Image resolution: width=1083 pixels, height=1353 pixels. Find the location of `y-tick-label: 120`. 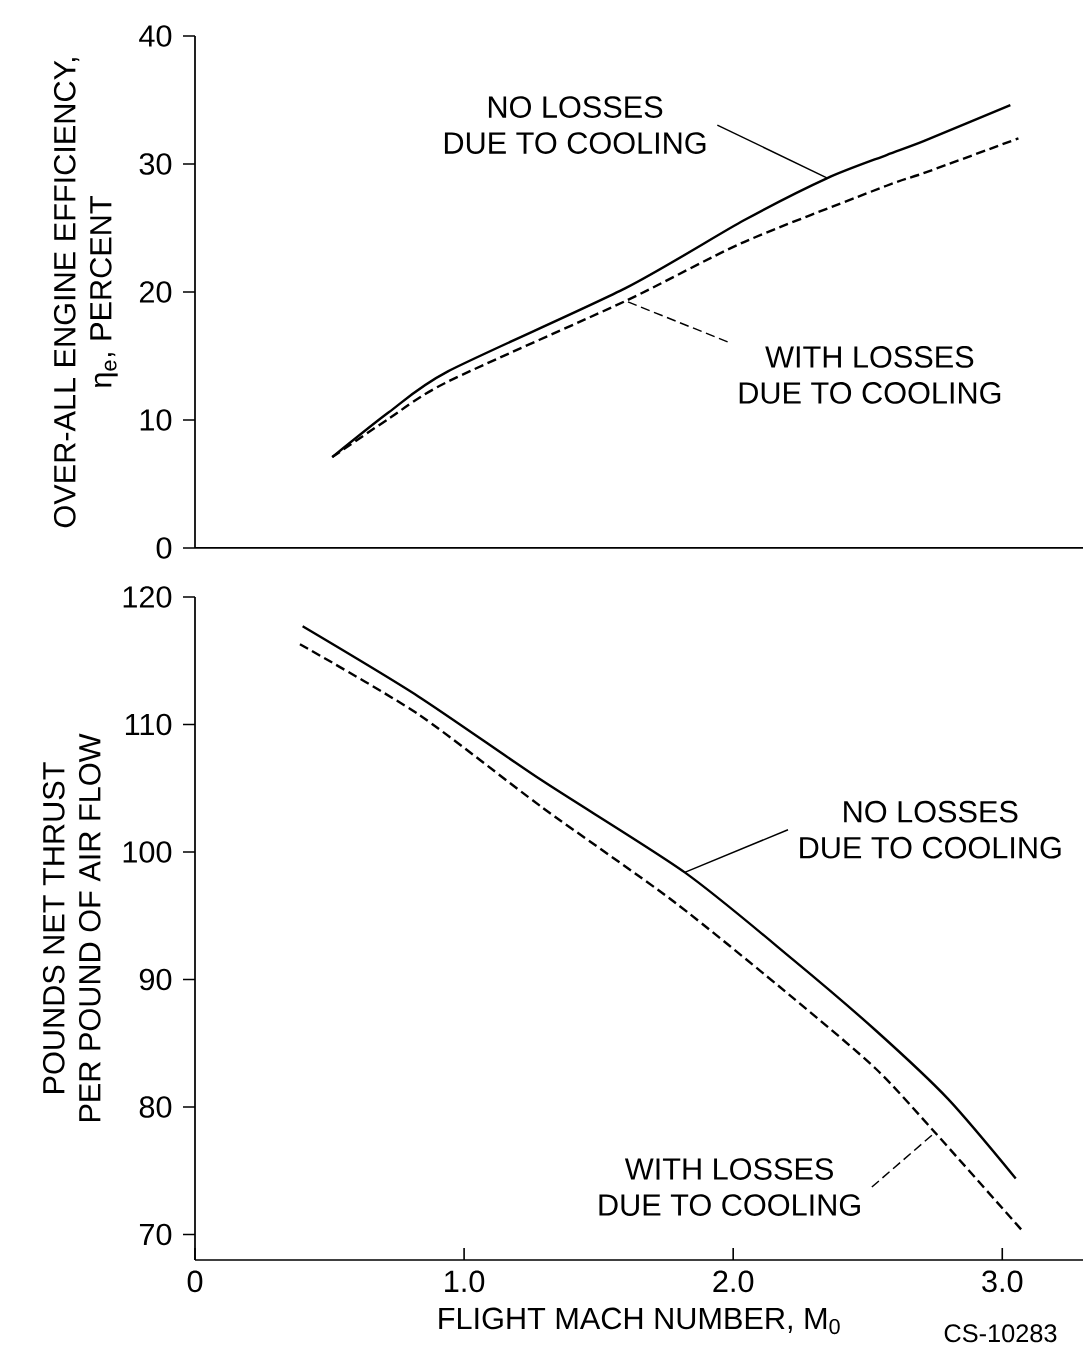

y-tick-label: 120 is located at coordinates (147, 597).